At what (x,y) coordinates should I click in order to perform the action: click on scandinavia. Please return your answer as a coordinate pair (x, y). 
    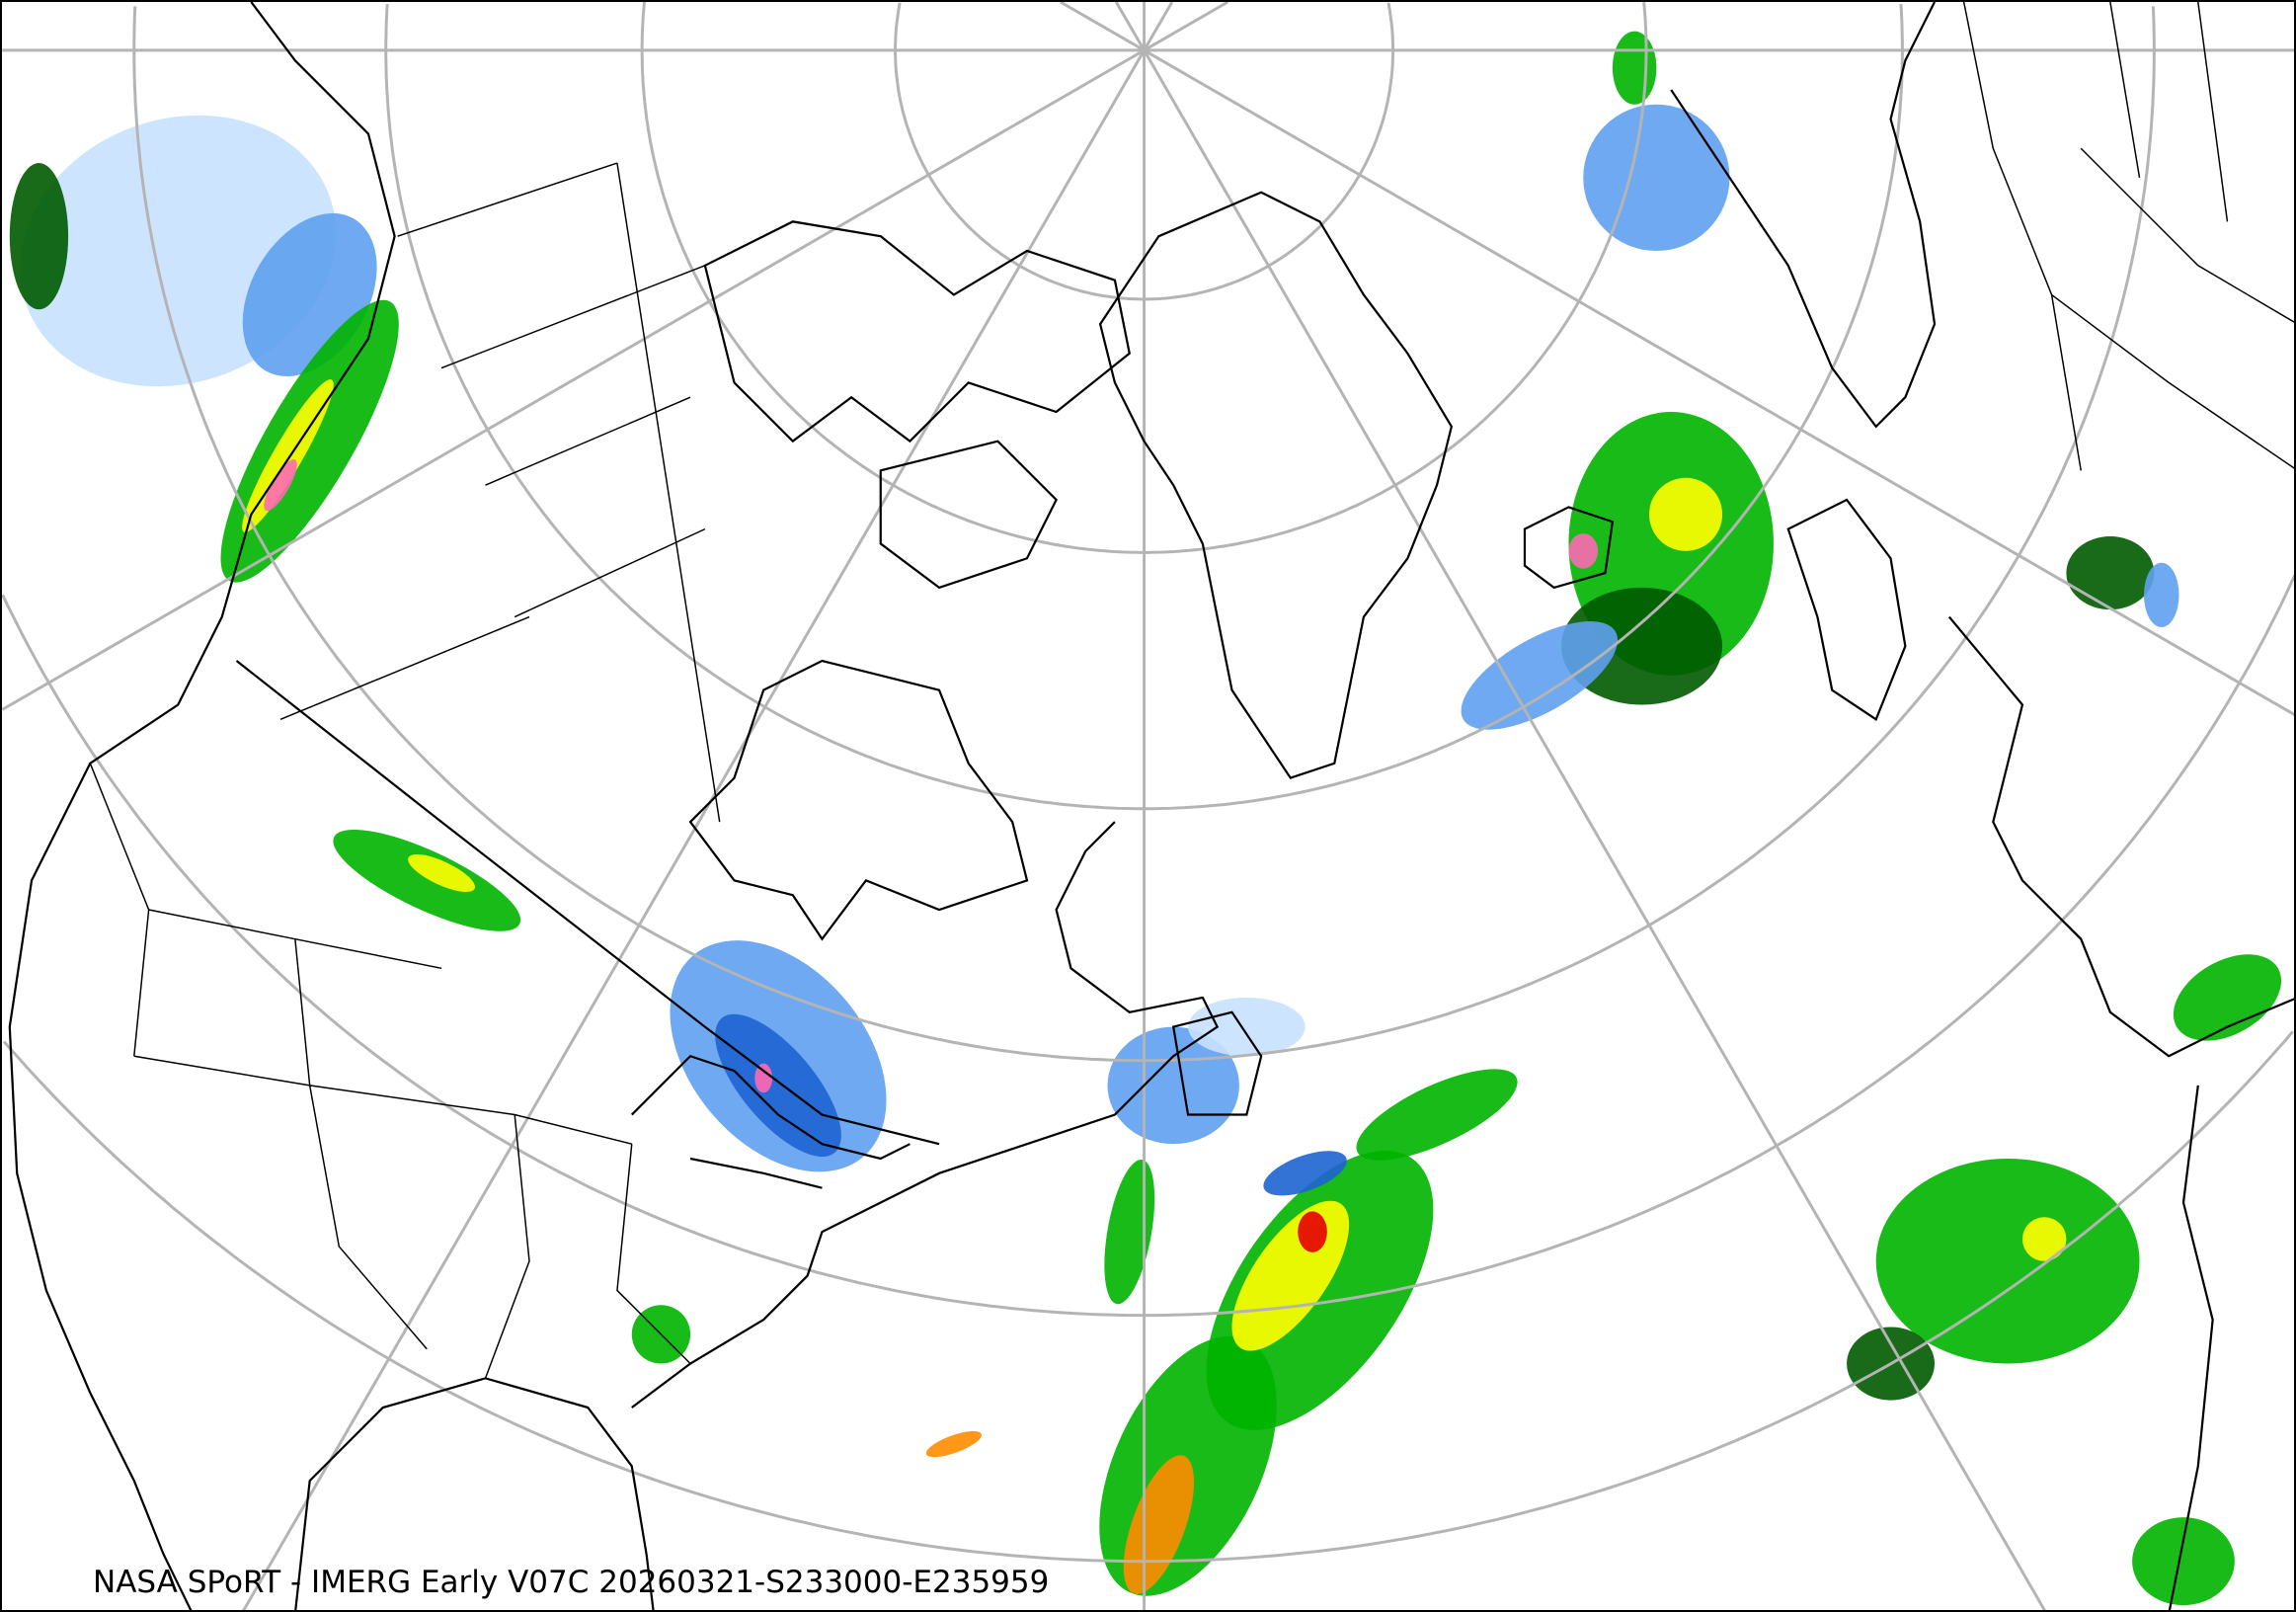
    Looking at the image, I should click on (1804, 216).